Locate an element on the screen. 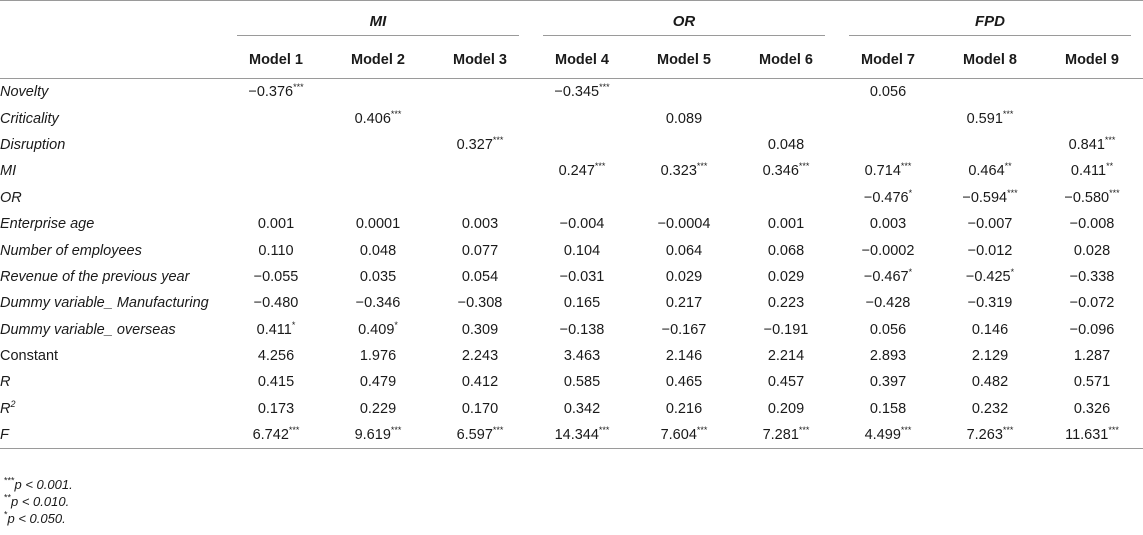 The image size is (1143, 535). model-header-3: Model 3 is located at coordinates (480, 60).